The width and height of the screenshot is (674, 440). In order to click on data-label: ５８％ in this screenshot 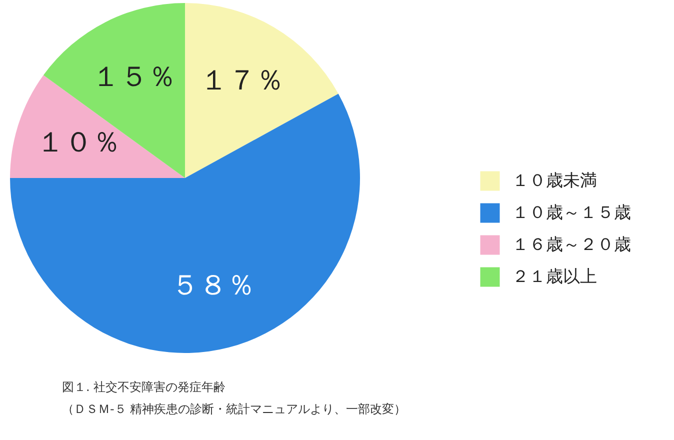, I will do `click(212, 285)`.